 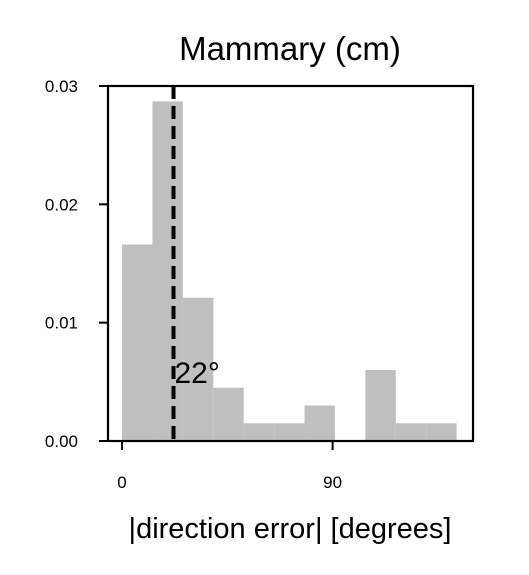 I want to click on y-axis: 0.00 0.01 0.02 0.03, so click(x=76, y=264).